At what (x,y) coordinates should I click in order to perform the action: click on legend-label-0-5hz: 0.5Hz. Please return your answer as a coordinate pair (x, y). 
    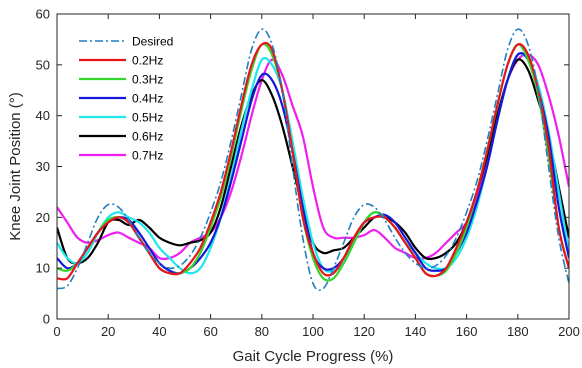
    Looking at the image, I should click on (147, 118).